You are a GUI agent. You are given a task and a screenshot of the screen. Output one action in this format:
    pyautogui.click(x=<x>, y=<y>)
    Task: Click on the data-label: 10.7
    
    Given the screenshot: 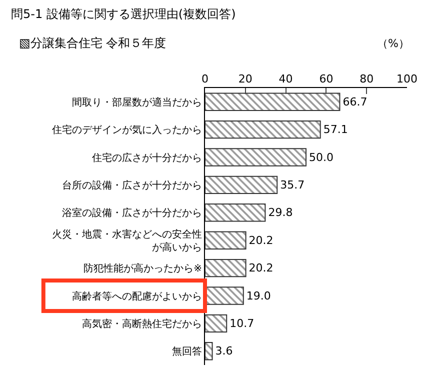 What is the action you would take?
    pyautogui.click(x=242, y=323)
    